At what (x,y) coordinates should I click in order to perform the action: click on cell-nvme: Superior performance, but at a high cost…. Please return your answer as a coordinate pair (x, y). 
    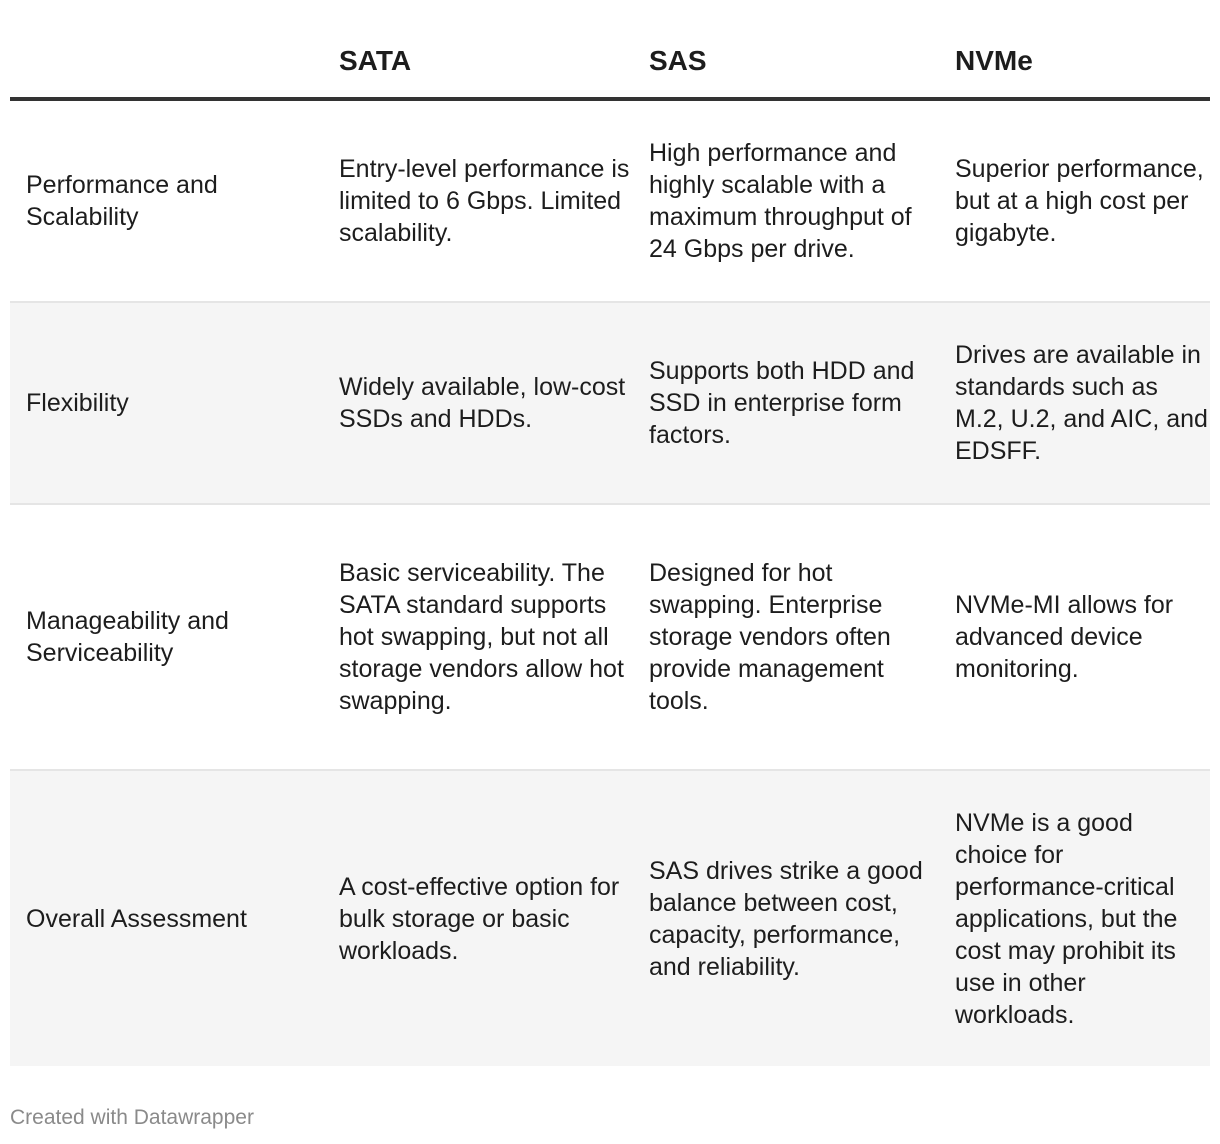
    Looking at the image, I should click on (1074, 201).